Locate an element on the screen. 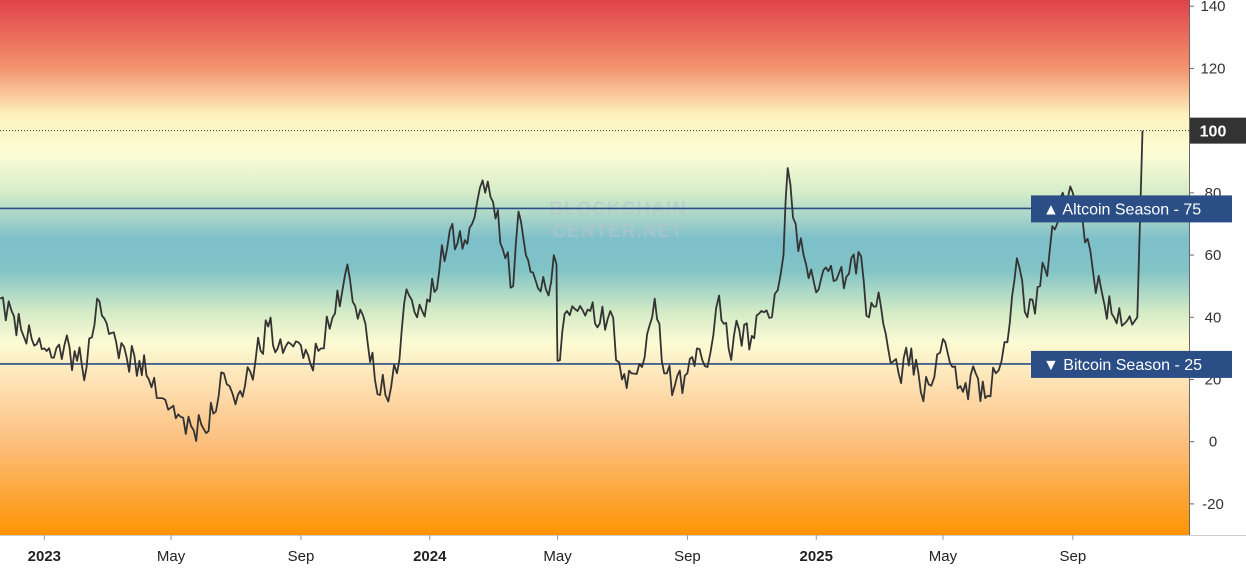 This screenshot has width=1246, height=575. x-tick-label-0: 2023 is located at coordinates (44, 556).